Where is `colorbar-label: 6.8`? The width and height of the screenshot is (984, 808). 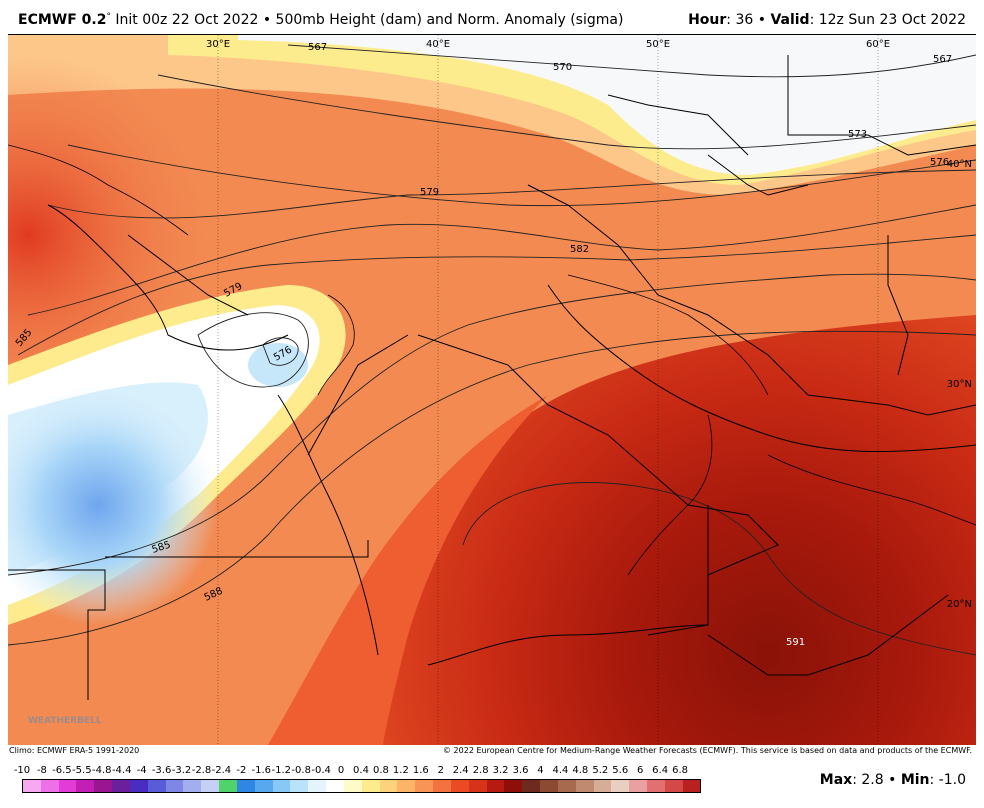
colorbar-label: 6.8 is located at coordinates (680, 770).